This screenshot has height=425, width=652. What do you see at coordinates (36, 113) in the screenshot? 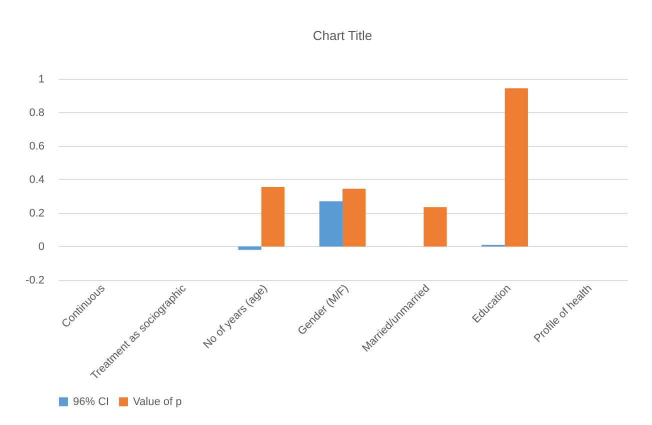
I see `y-tick-label: 0.8` at bounding box center [36, 113].